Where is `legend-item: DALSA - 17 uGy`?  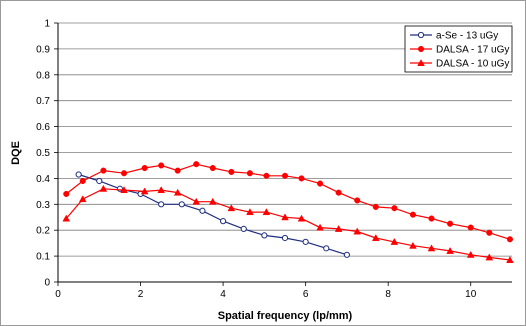 legend-item: DALSA - 17 uGy is located at coordinates (459, 50).